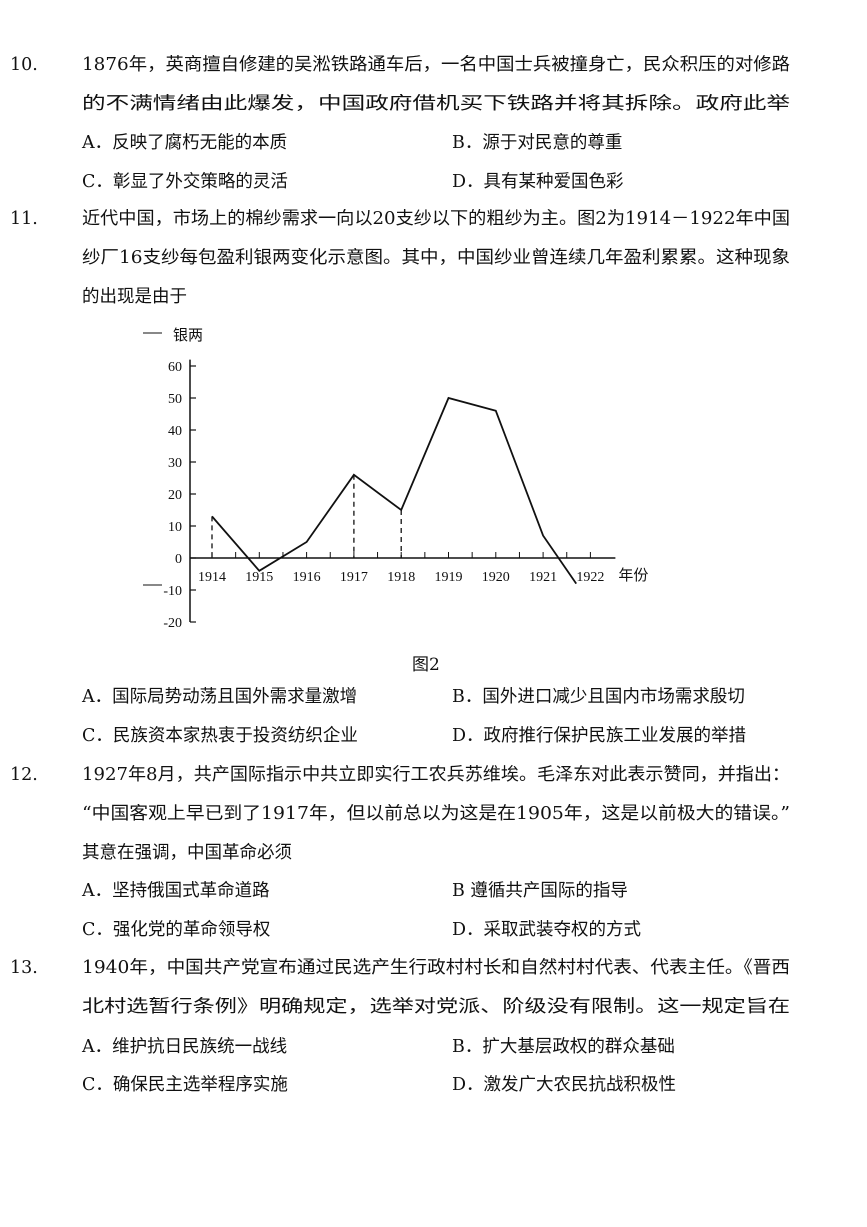  I want to click on y-tick-label: 10, so click(175, 527).